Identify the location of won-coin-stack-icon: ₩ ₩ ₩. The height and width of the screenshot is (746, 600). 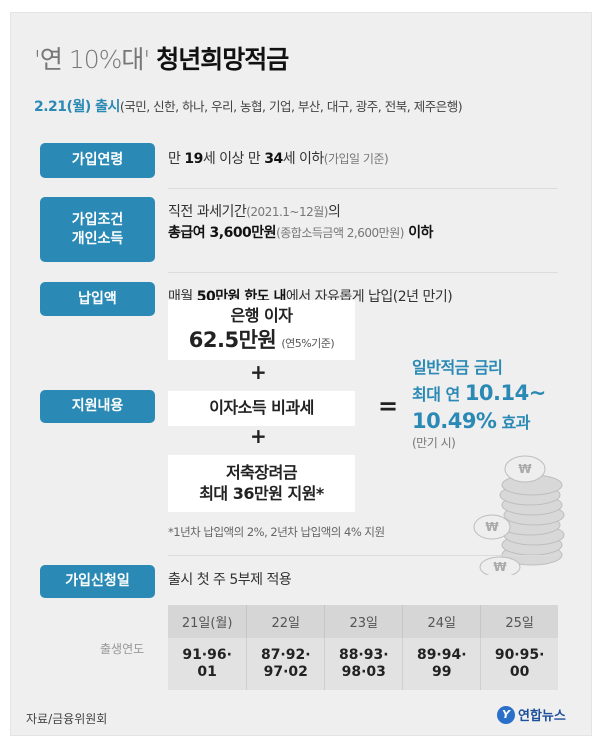
(519, 515).